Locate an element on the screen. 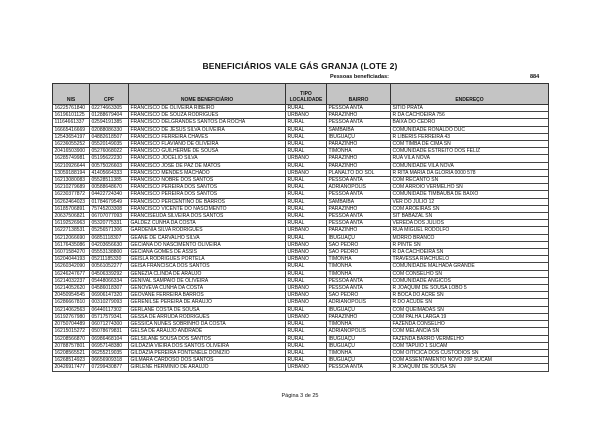 Image resolution: width=600 pixels, height=424 pixels. cell-nis: 16262464023 is located at coordinates (71, 201).